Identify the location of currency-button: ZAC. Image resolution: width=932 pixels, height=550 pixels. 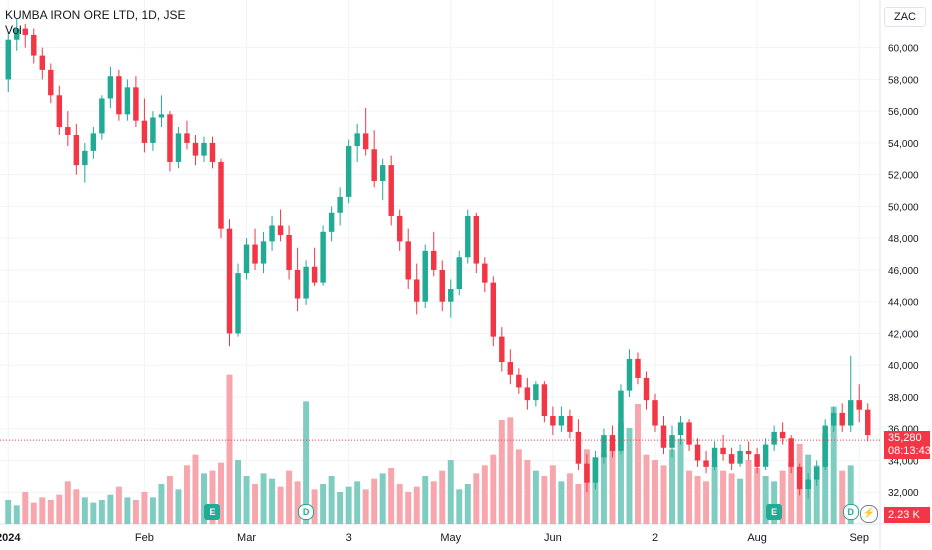
(905, 17).